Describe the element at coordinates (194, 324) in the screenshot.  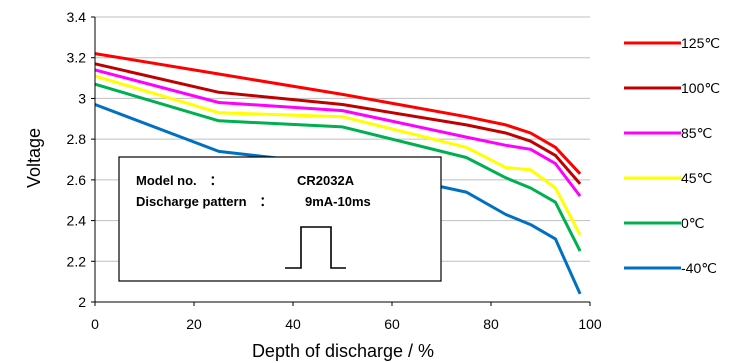
I see `x-tick-label: 20` at that location.